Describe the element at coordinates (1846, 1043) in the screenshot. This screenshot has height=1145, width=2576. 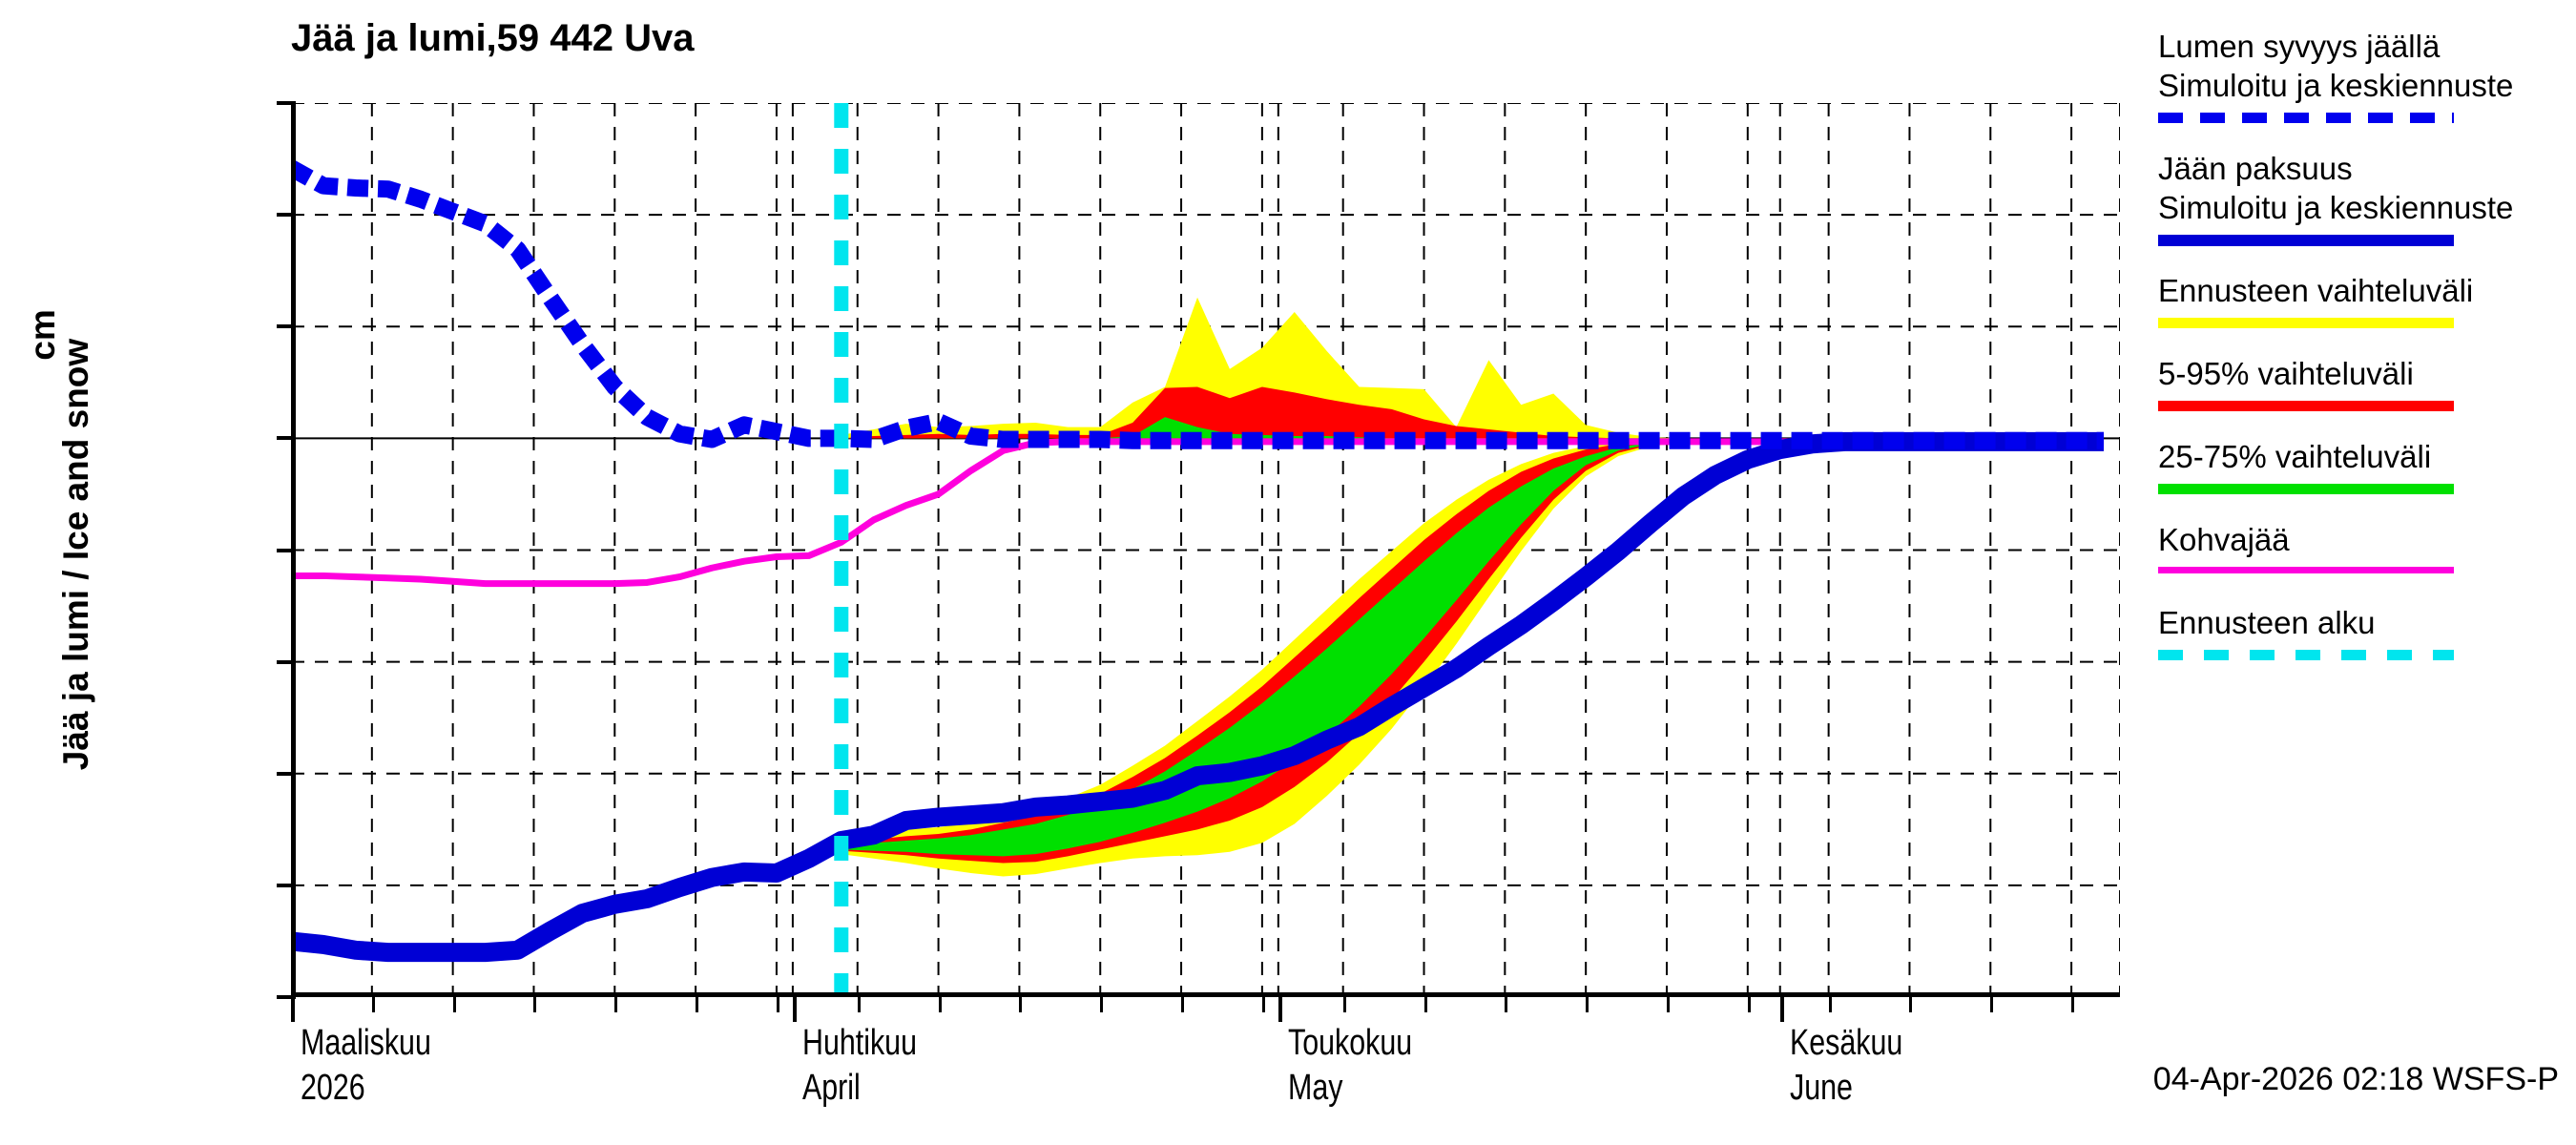
I see `x-label-fi: Kesäkuu` at that location.